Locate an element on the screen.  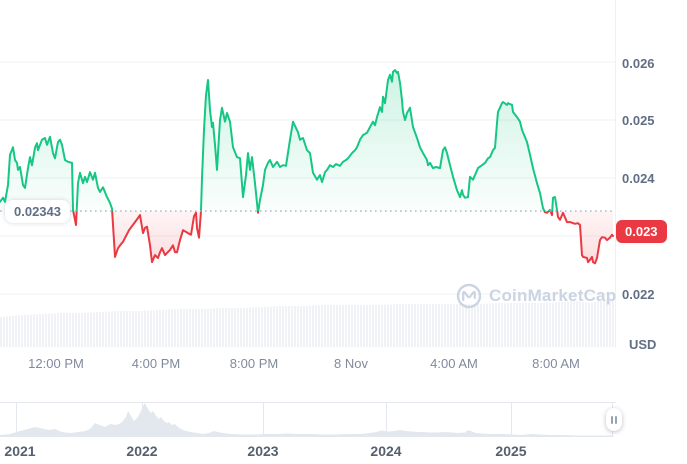
navigator-year-label: 2024 is located at coordinates (386, 451).